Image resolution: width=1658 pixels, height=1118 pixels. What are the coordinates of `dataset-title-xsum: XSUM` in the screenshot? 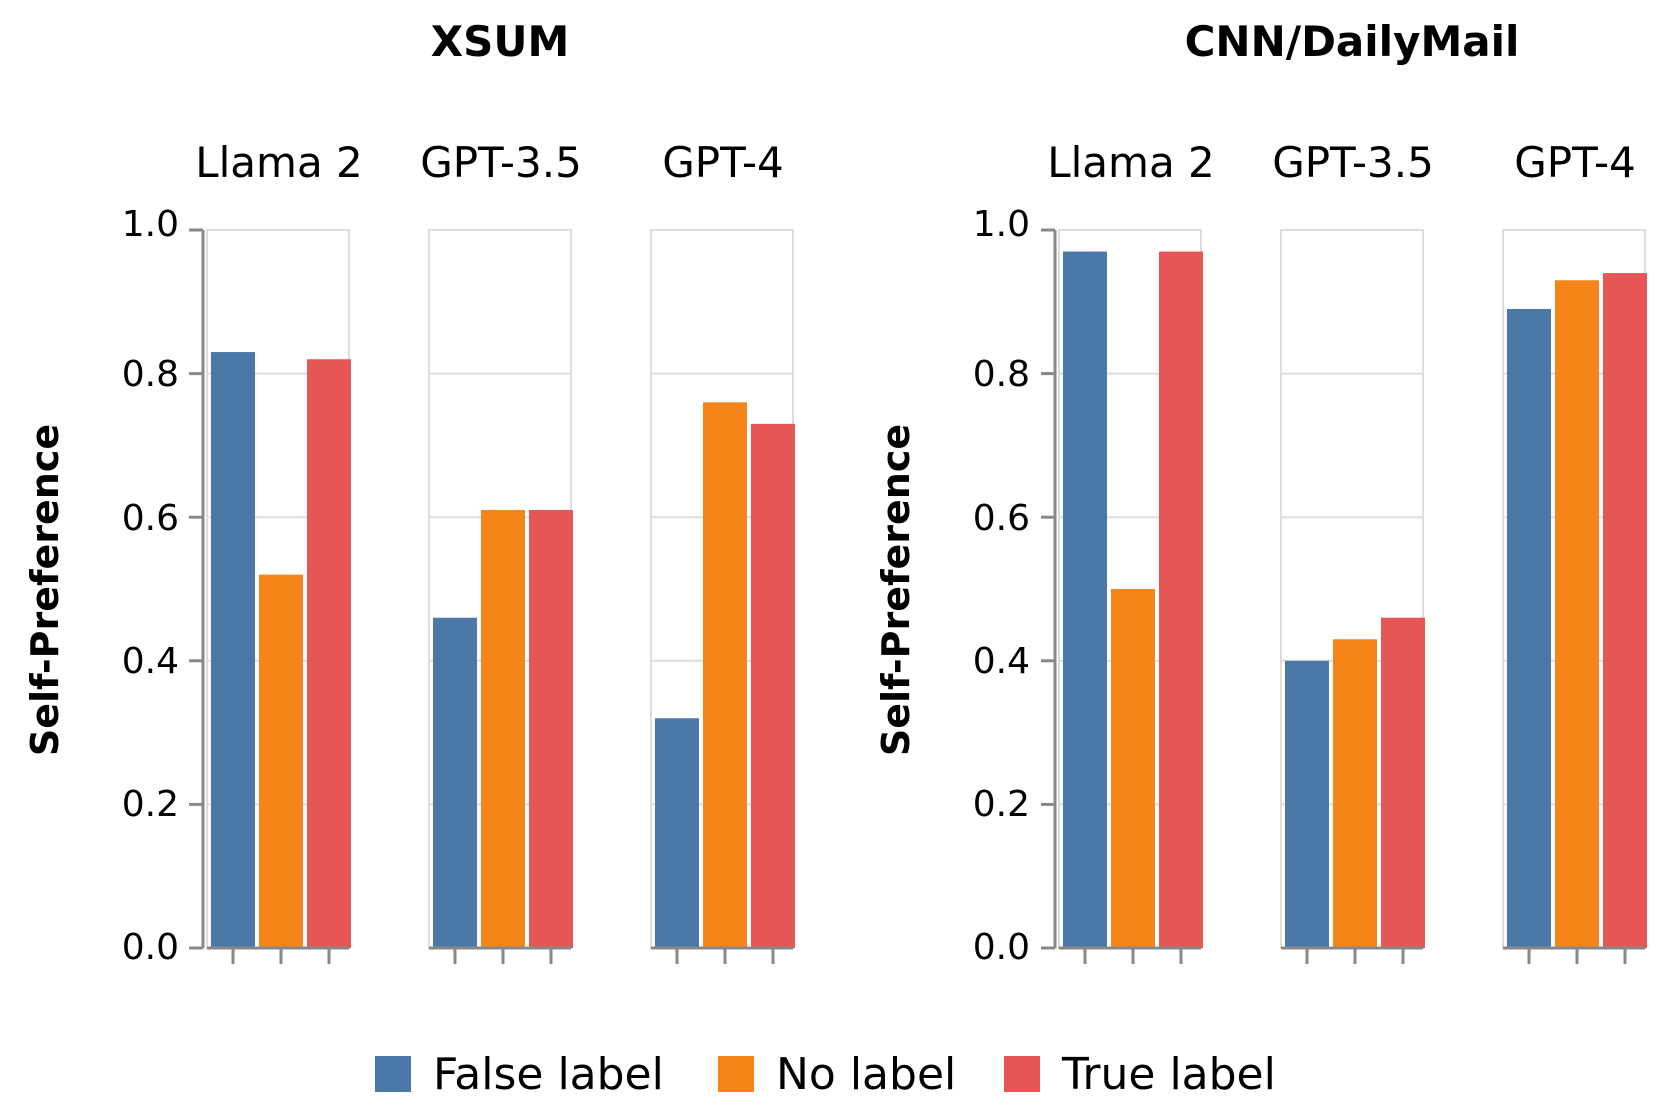 It's located at (500, 41).